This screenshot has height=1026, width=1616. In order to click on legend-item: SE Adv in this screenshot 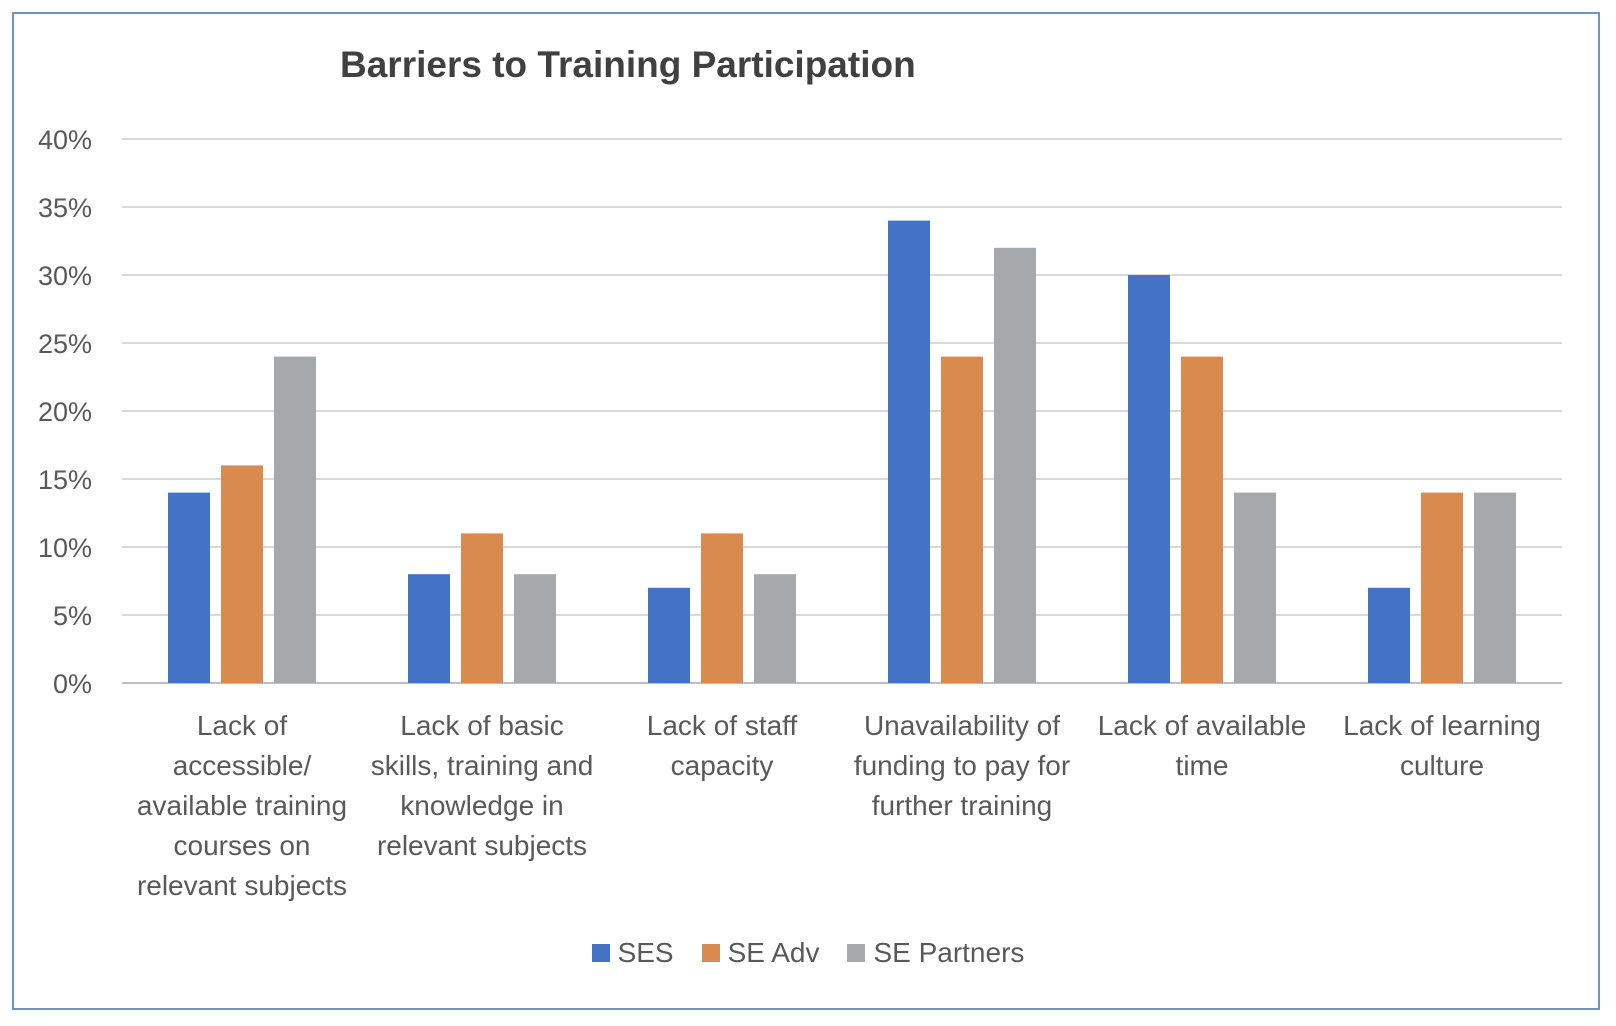, I will do `click(760, 953)`.